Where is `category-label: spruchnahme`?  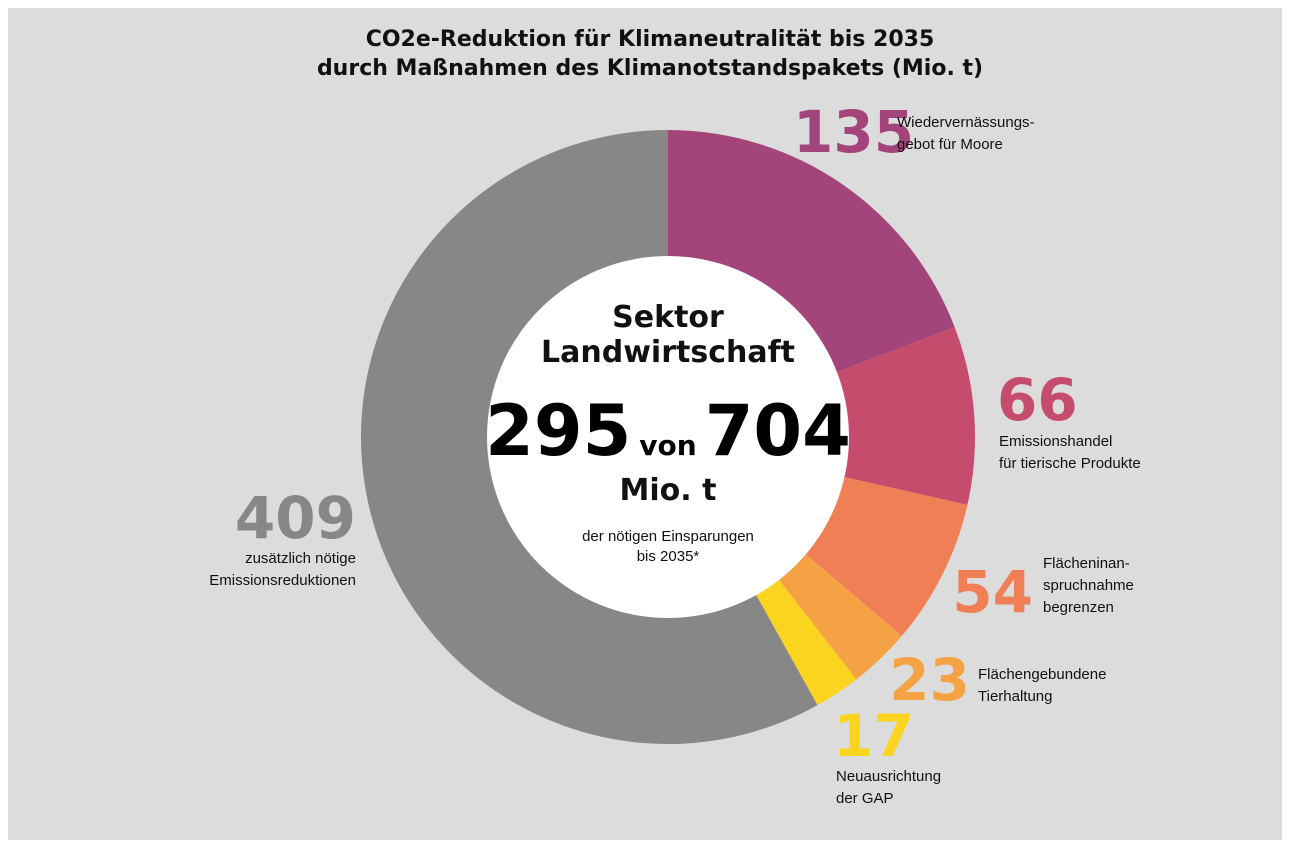
category-label: spruchnahme is located at coordinates (1088, 585).